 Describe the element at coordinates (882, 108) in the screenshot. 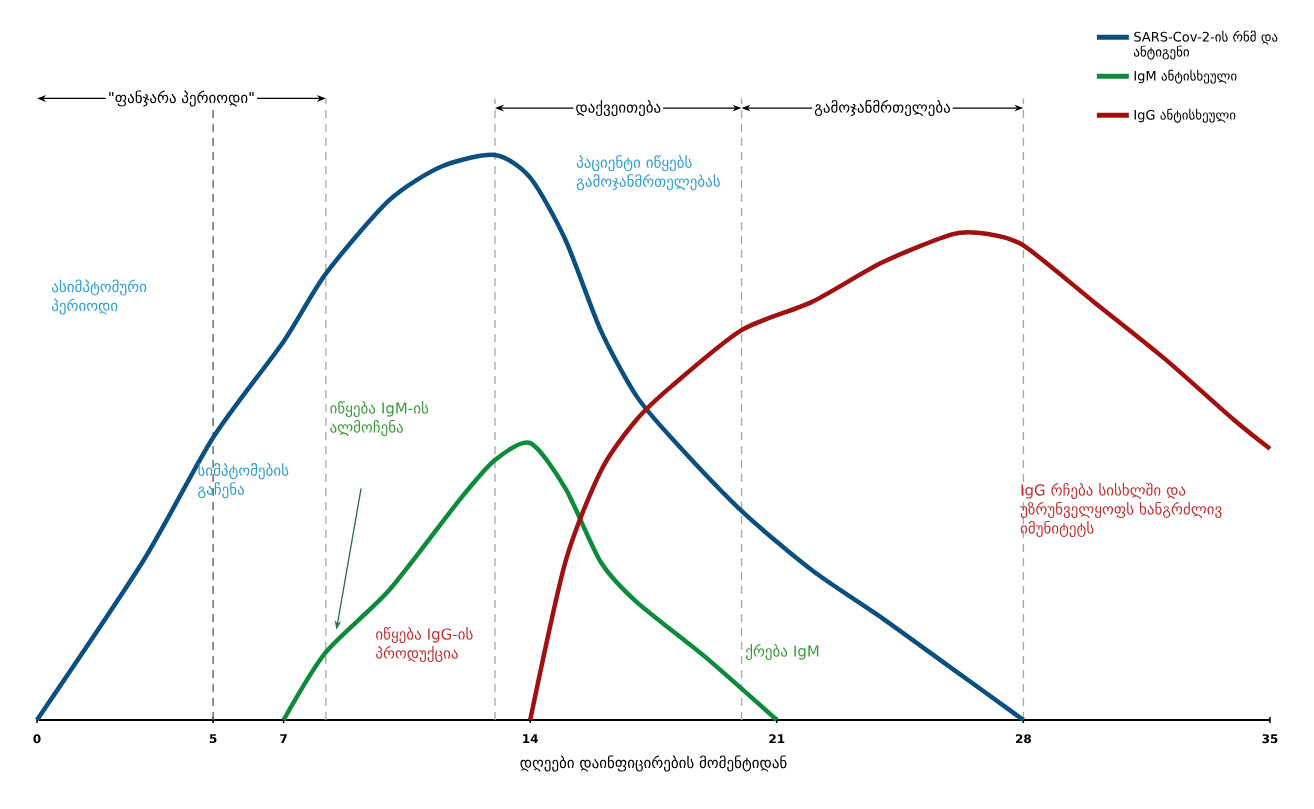

I see `text: გამოჯანმრთელება` at that location.